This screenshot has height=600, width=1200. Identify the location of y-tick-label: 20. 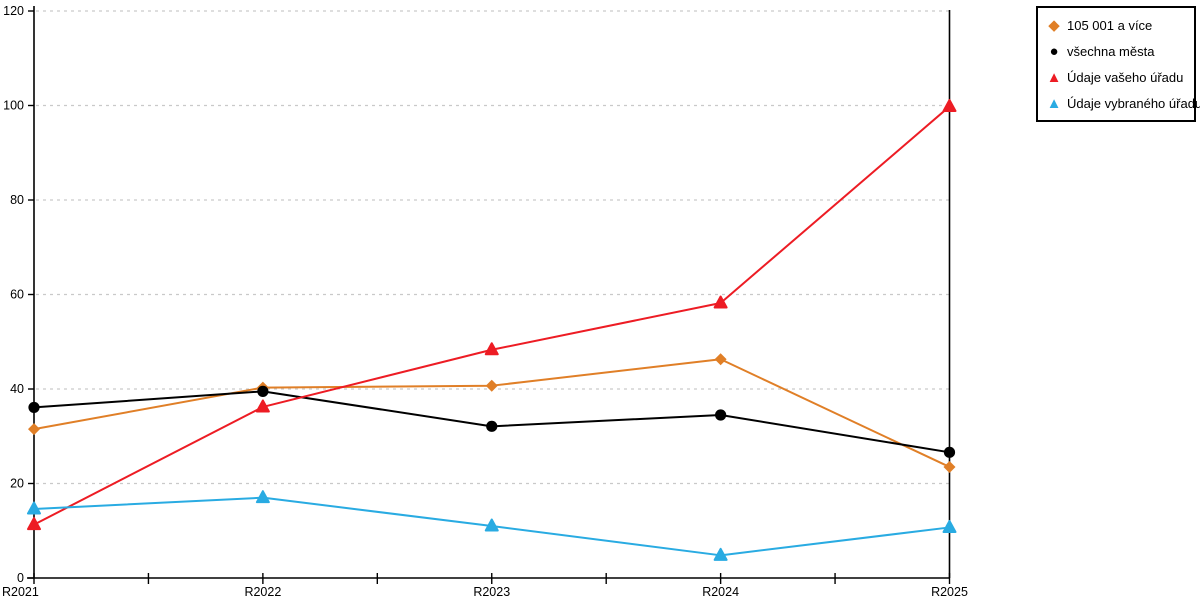
(17, 484).